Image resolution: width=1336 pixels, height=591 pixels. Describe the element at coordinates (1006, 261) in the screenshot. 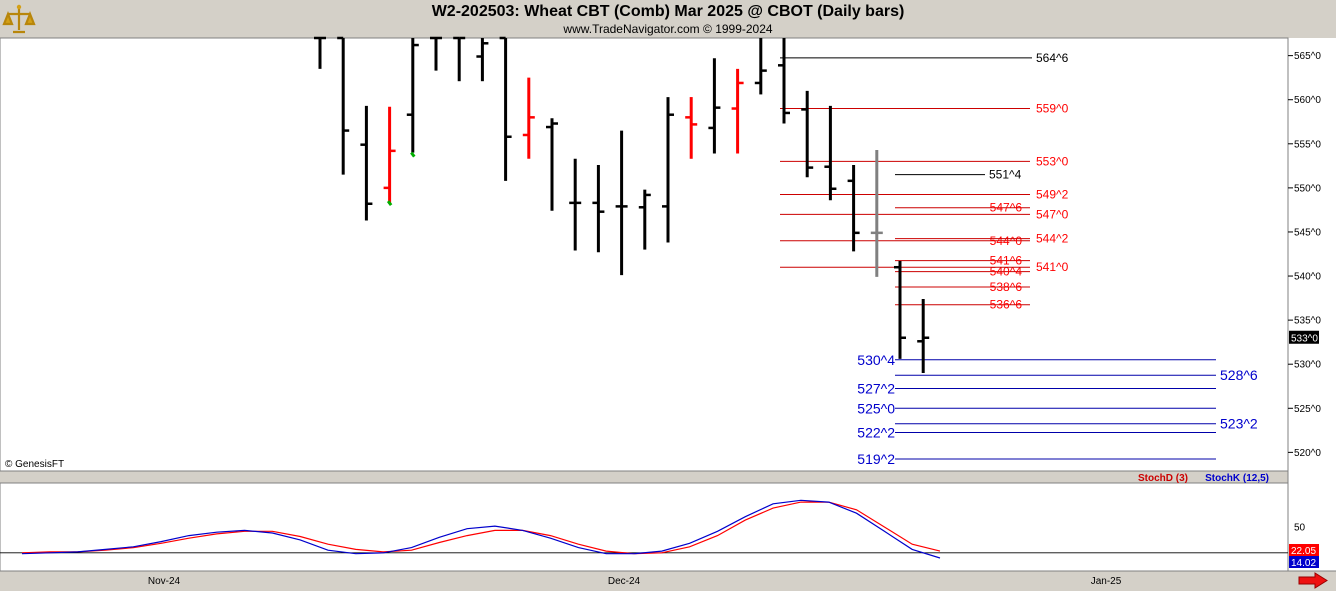

I see `level-label-red: 541^6` at that location.